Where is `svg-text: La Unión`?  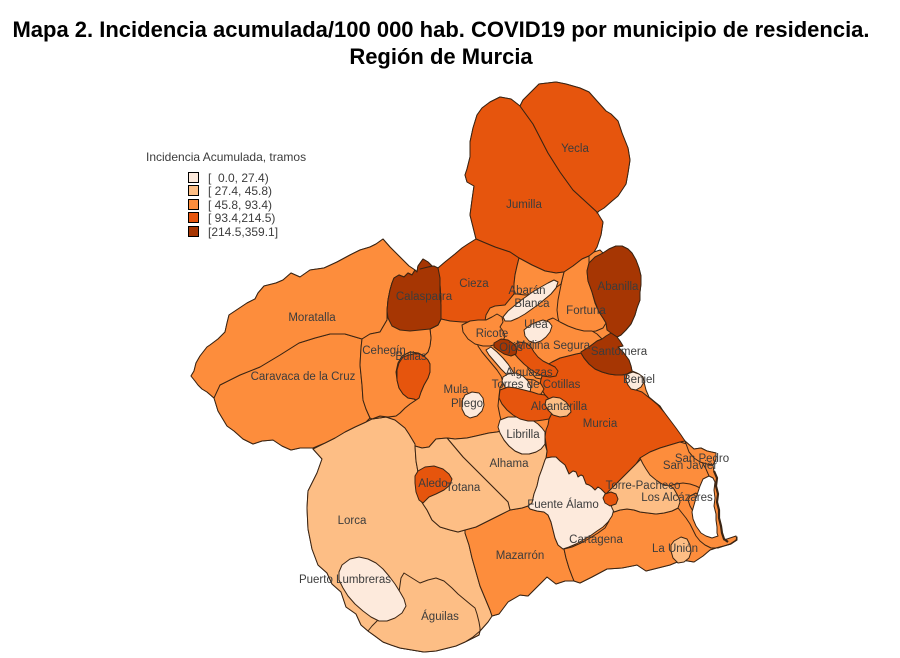
svg-text: La Unión is located at coordinates (675, 549).